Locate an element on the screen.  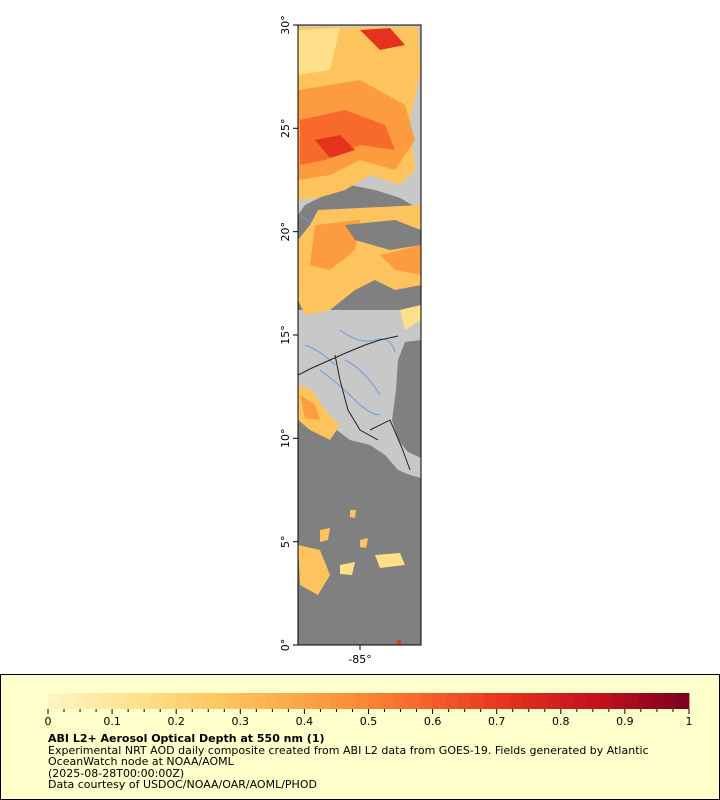
legend-timestamp: (2025-08-28T00:00:00Z) is located at coordinates (116, 773).